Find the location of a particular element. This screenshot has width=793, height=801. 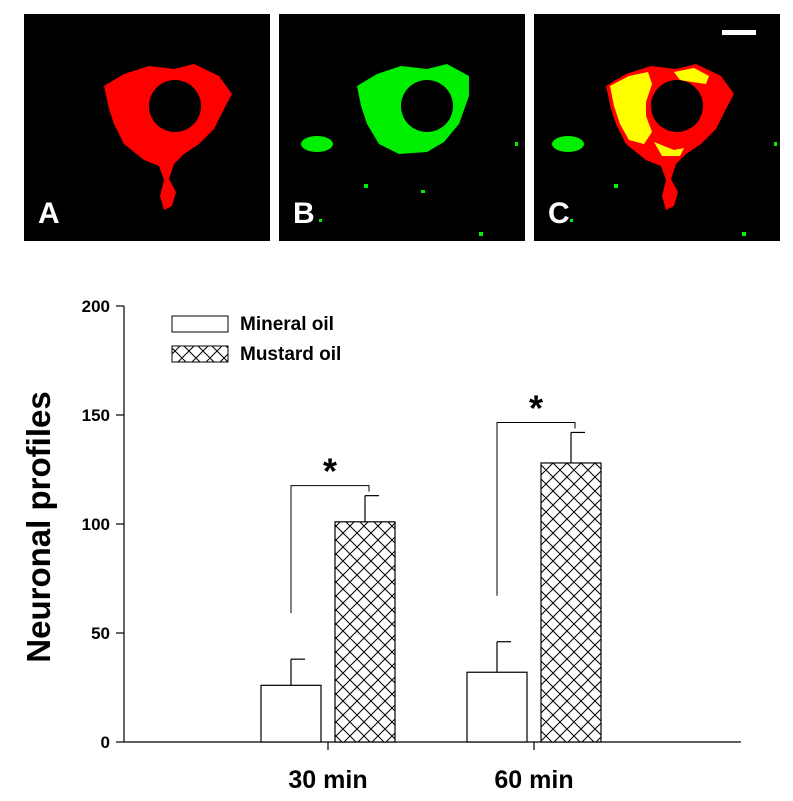

significance-marker-0: * is located at coordinates (330, 471).